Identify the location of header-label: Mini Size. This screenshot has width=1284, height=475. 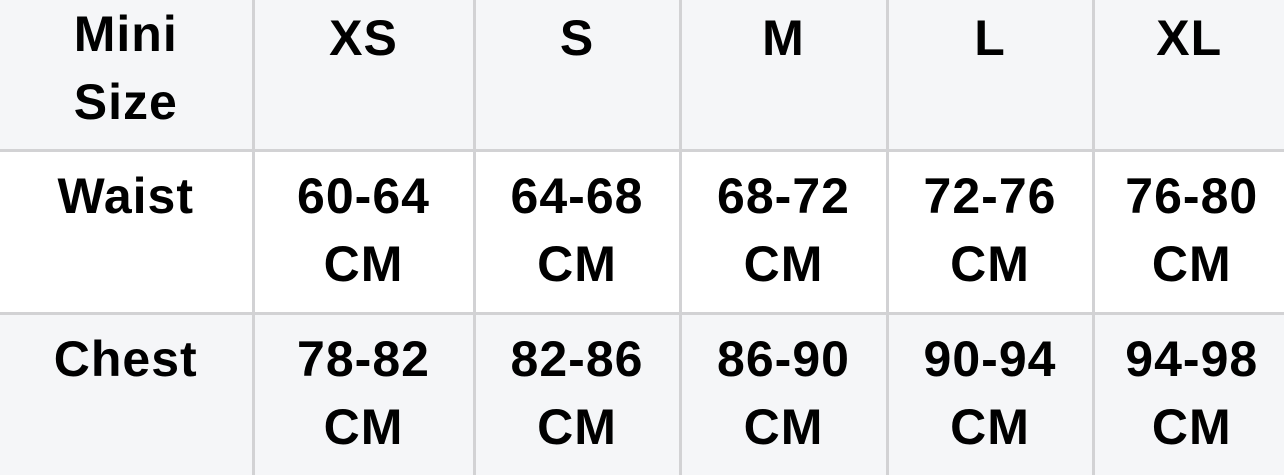
(126, 68).